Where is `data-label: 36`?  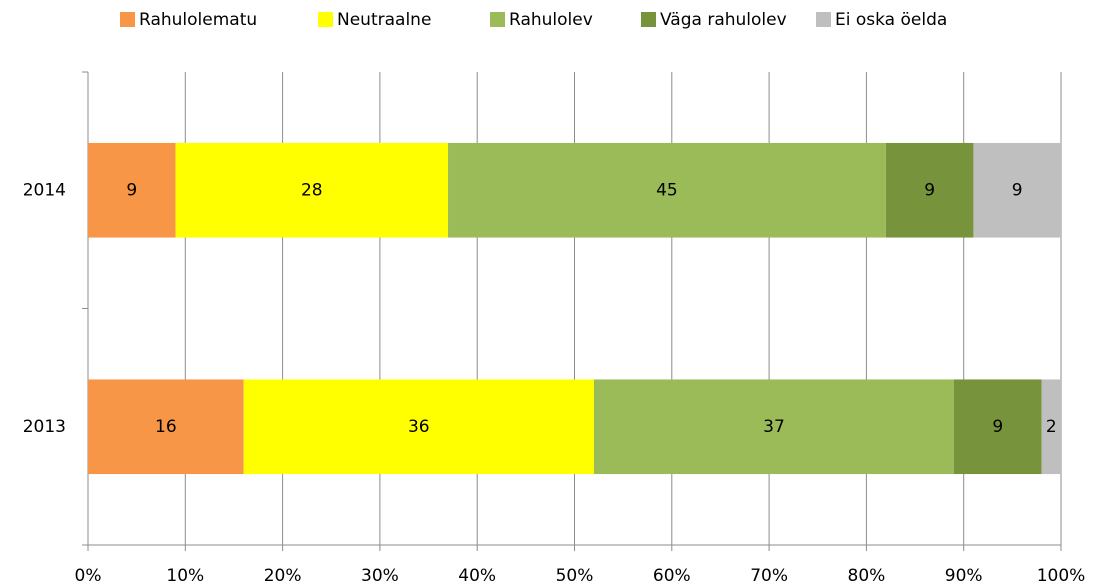
data-label: 36 is located at coordinates (419, 427).